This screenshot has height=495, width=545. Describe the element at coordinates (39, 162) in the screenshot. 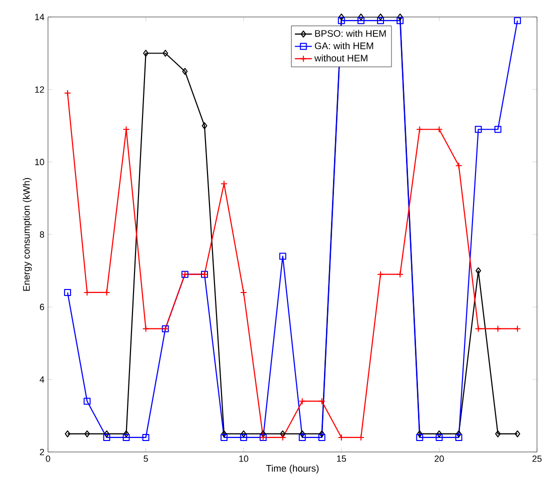

I see `y-tick-label: 10` at that location.